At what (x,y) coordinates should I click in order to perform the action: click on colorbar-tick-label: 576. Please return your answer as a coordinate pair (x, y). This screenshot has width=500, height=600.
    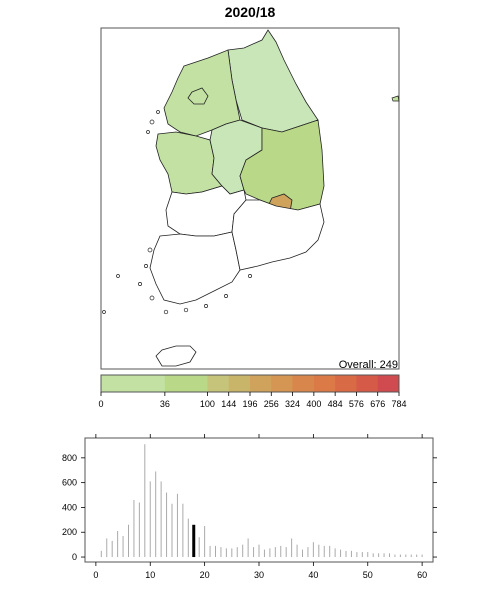
    Looking at the image, I should click on (356, 404).